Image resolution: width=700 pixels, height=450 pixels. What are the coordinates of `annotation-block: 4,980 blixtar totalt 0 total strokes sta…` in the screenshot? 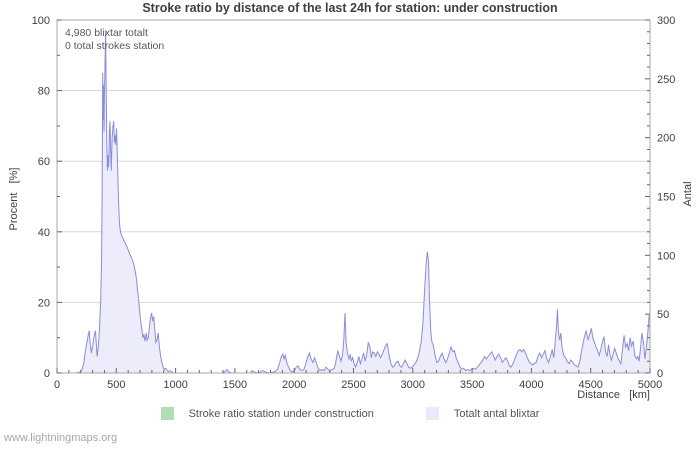 It's located at (114, 40).